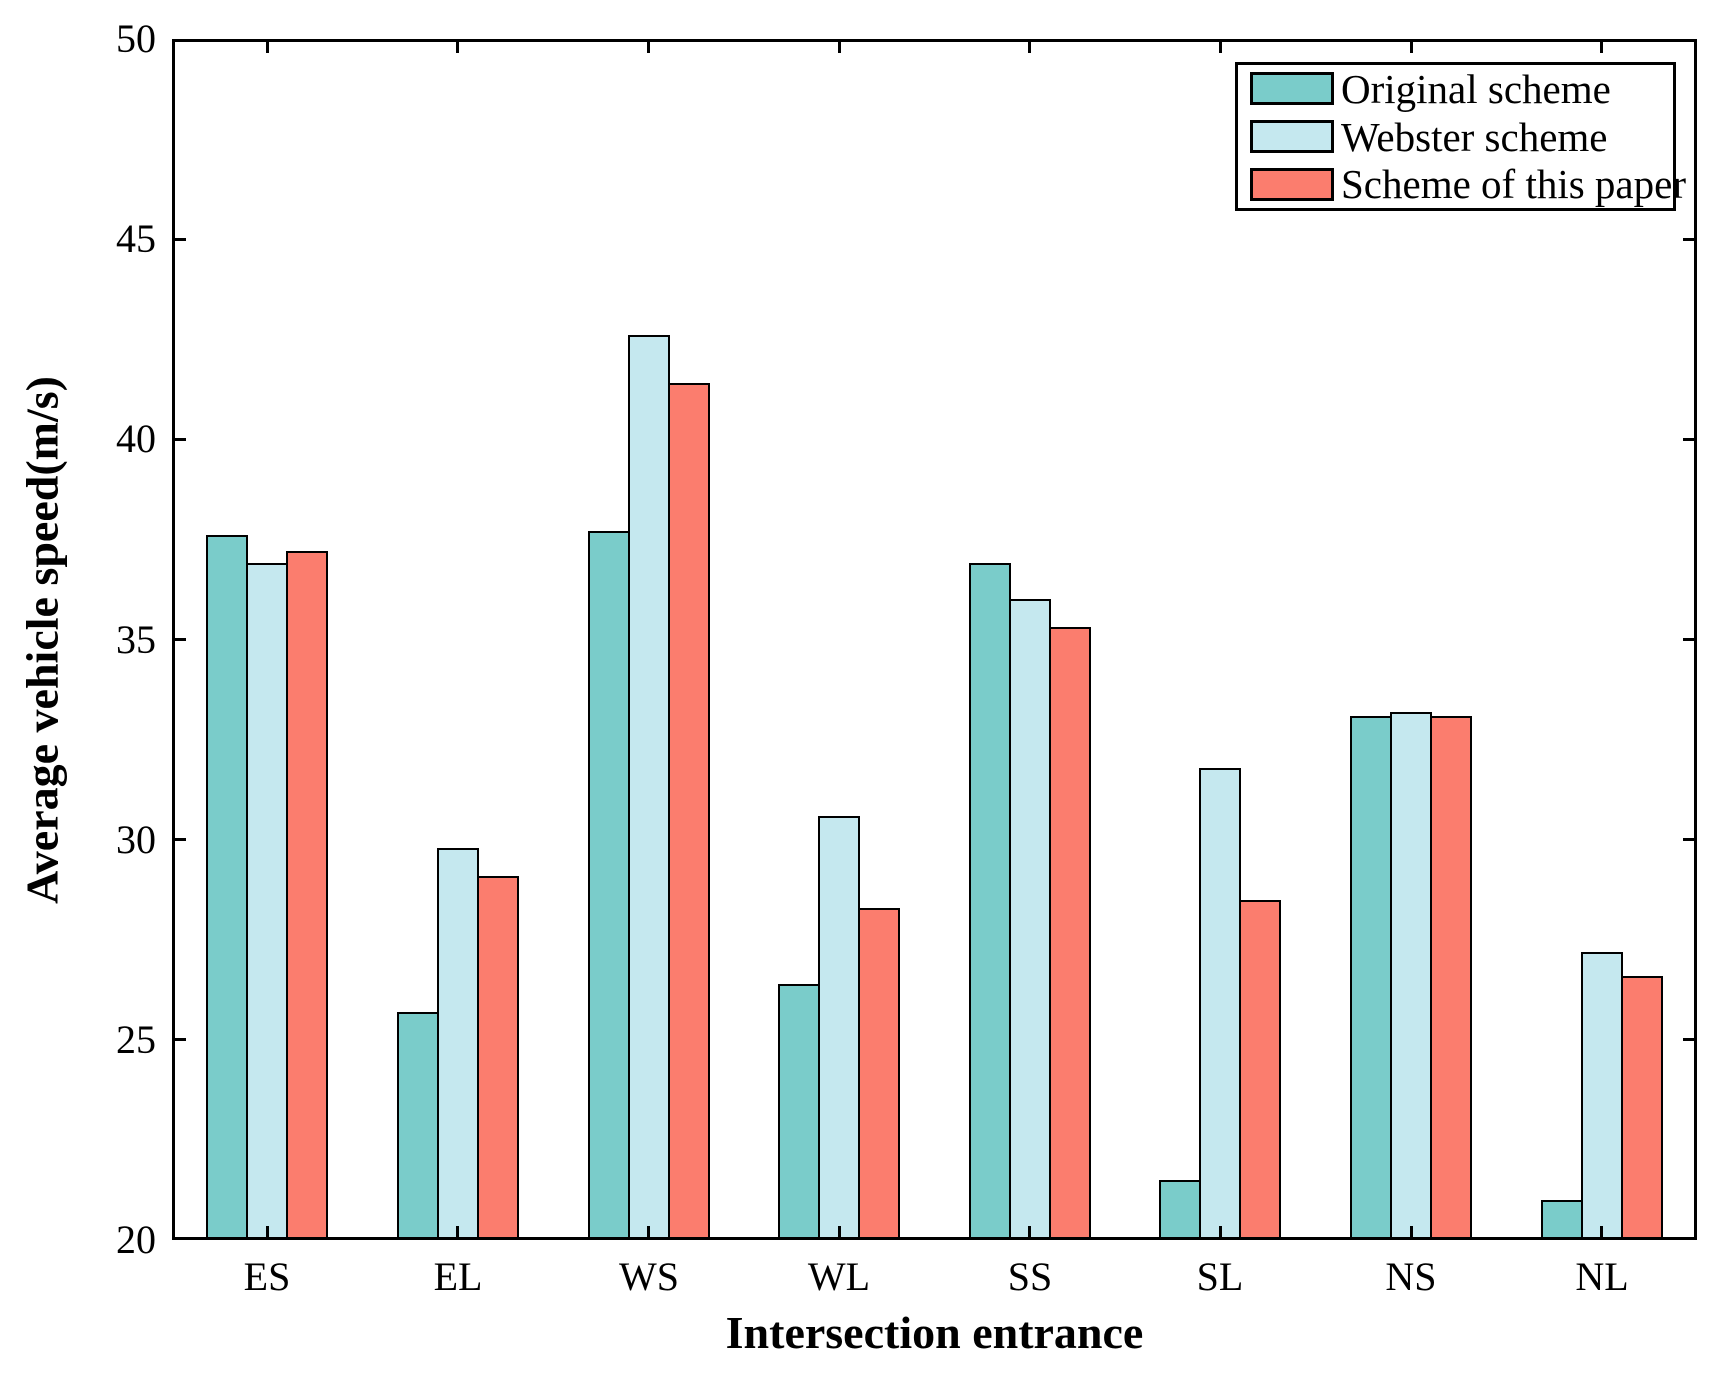  Describe the element at coordinates (1476, 88) in the screenshot. I see `legend-label: Original scheme` at that location.